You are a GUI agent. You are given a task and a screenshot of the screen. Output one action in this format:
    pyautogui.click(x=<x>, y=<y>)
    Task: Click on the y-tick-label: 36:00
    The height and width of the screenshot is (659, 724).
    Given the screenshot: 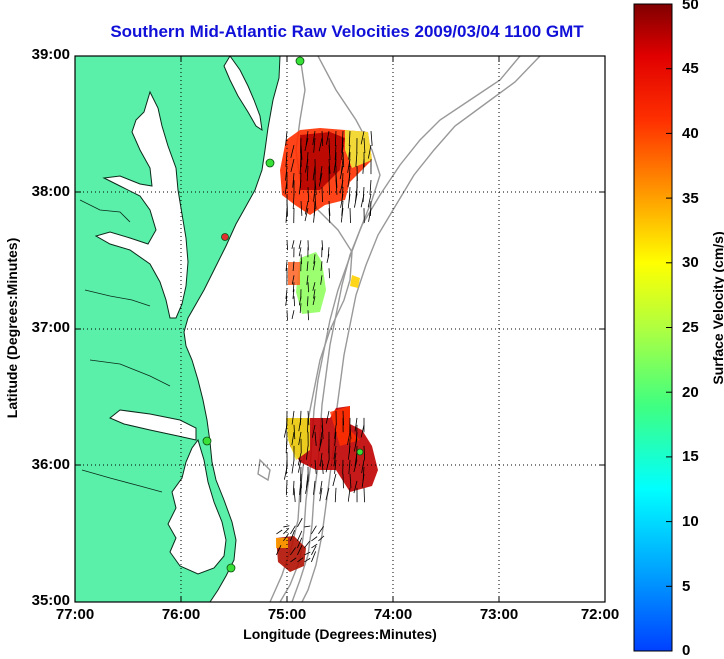 What is the action you would take?
    pyautogui.click(x=50, y=464)
    